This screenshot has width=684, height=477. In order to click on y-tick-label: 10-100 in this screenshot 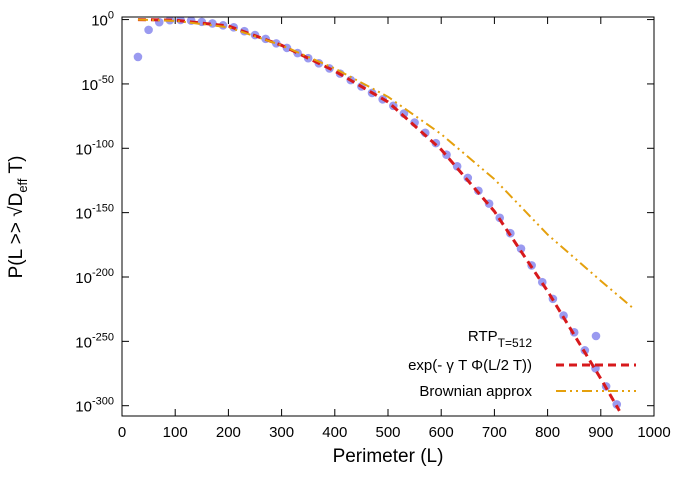, I will do `click(94, 148)`.